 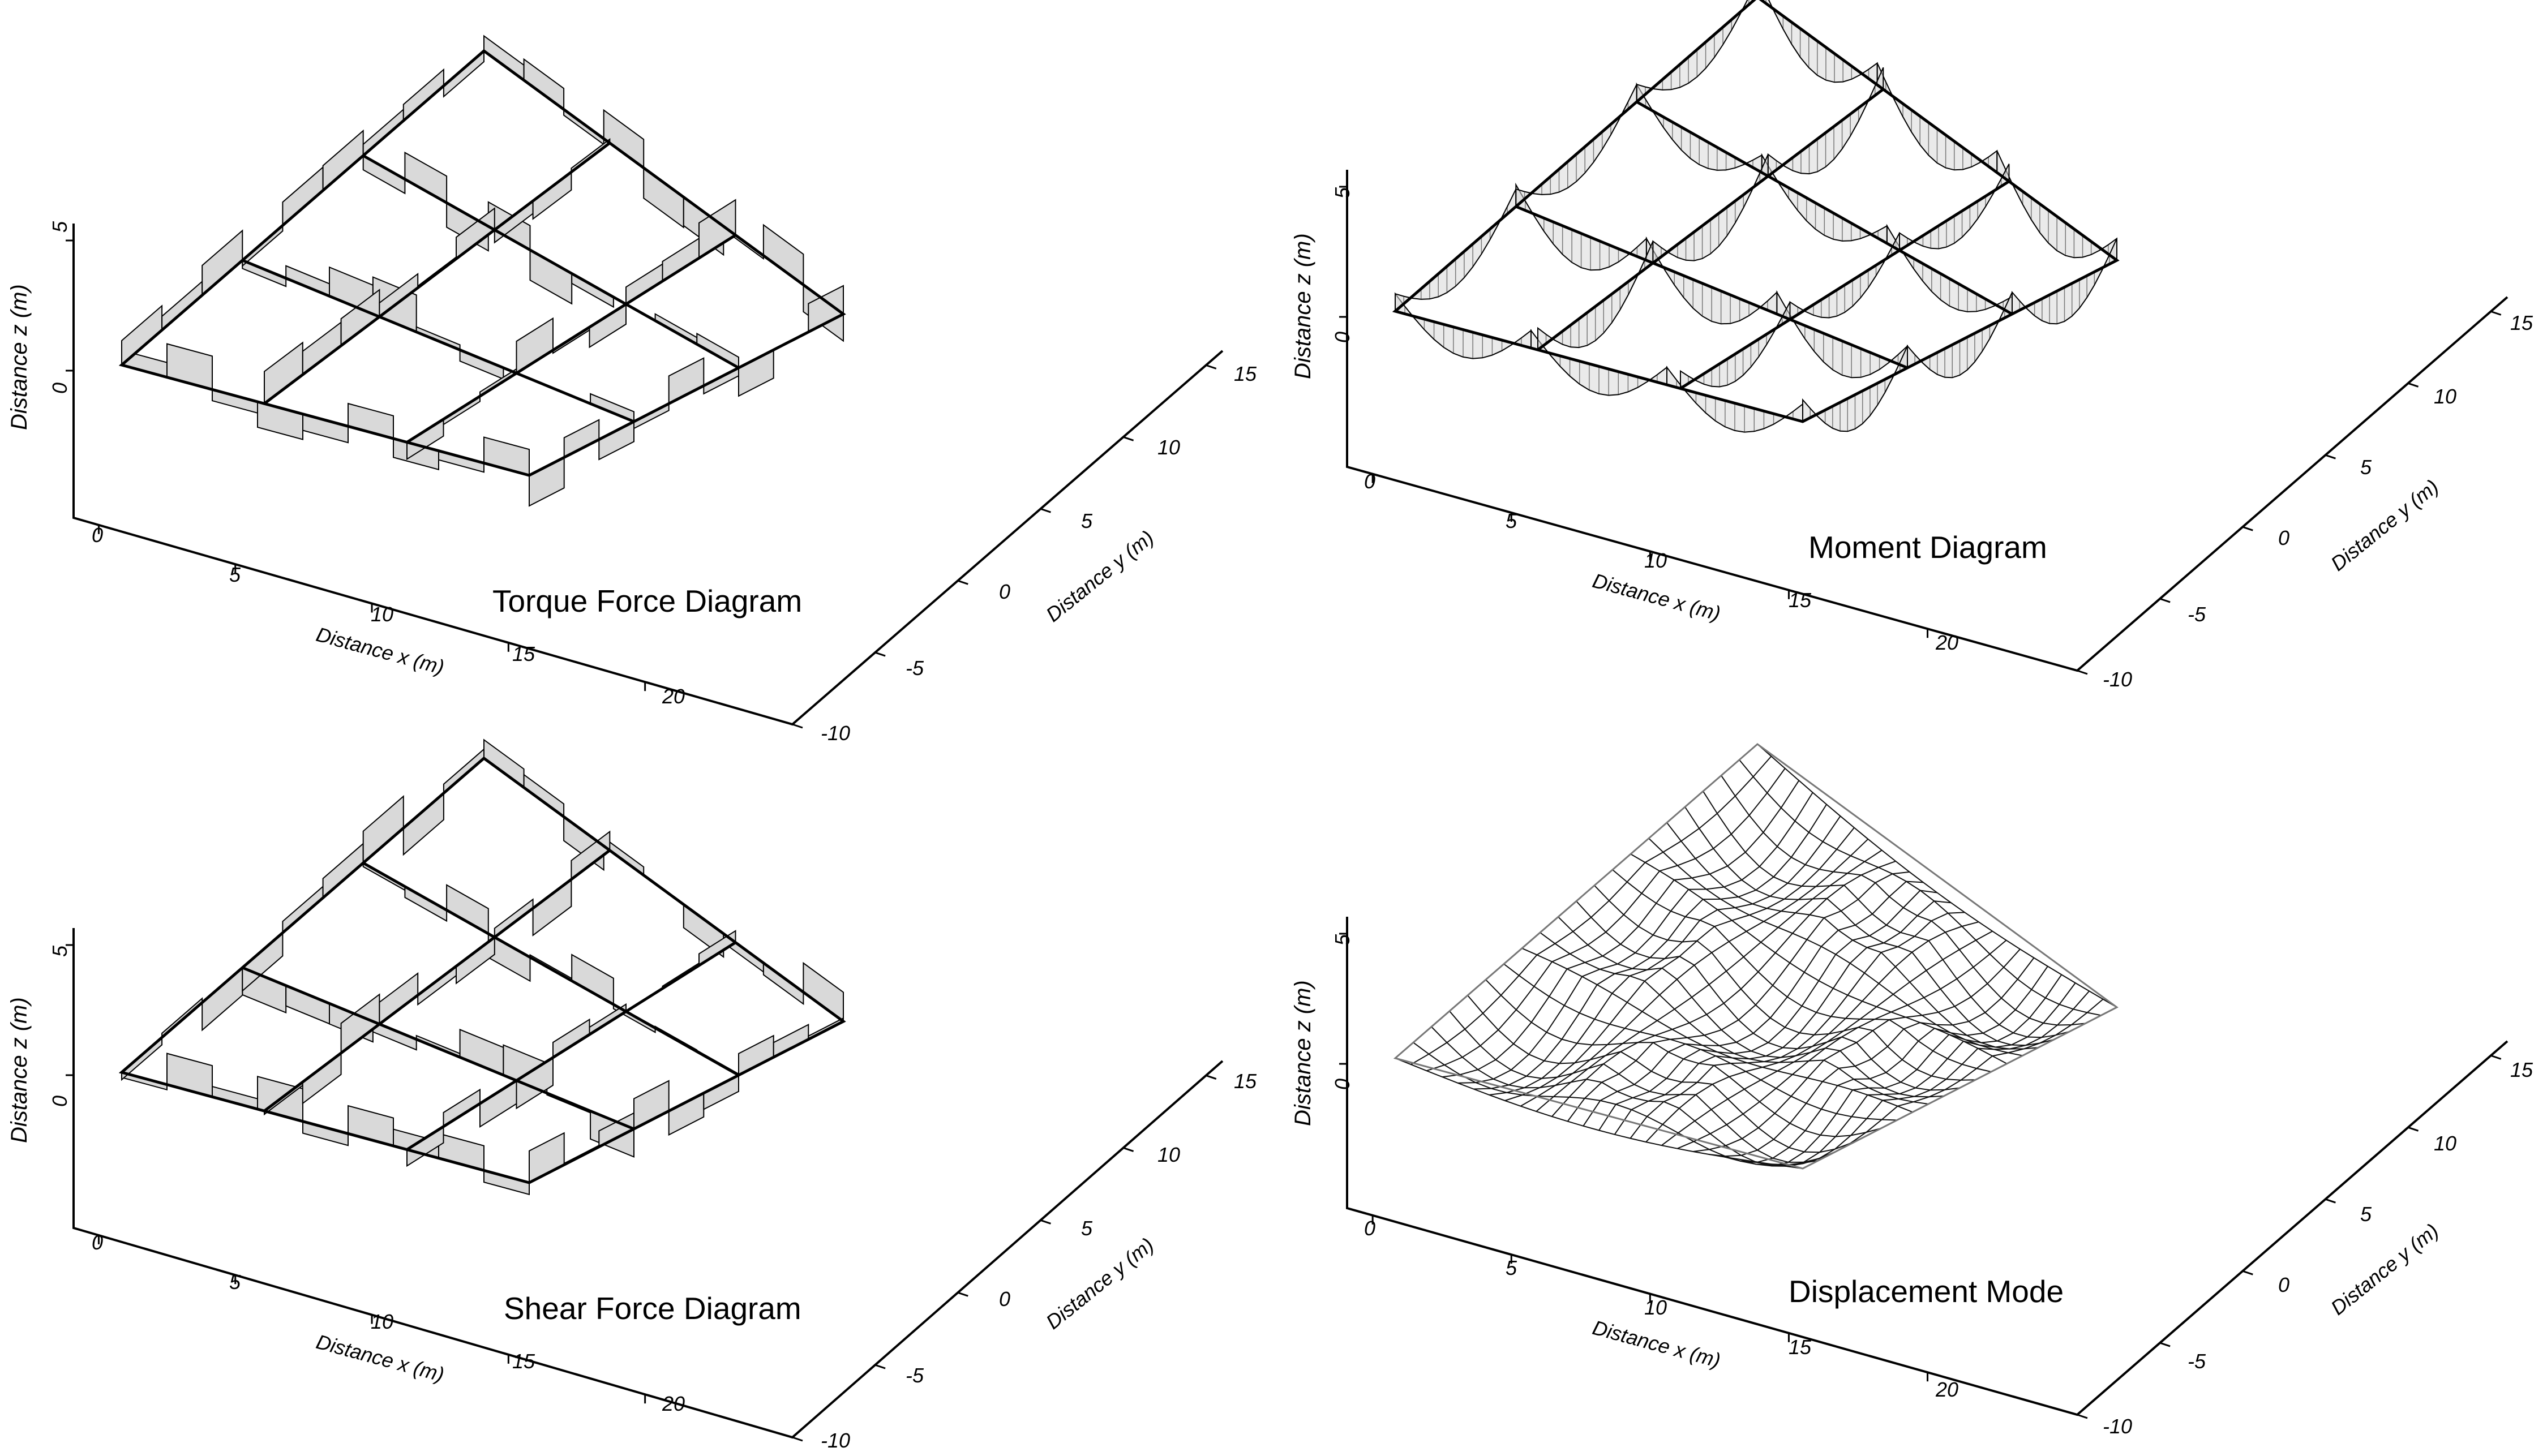 I want to click on y-tick-10: 10, so click(x=2445, y=396).